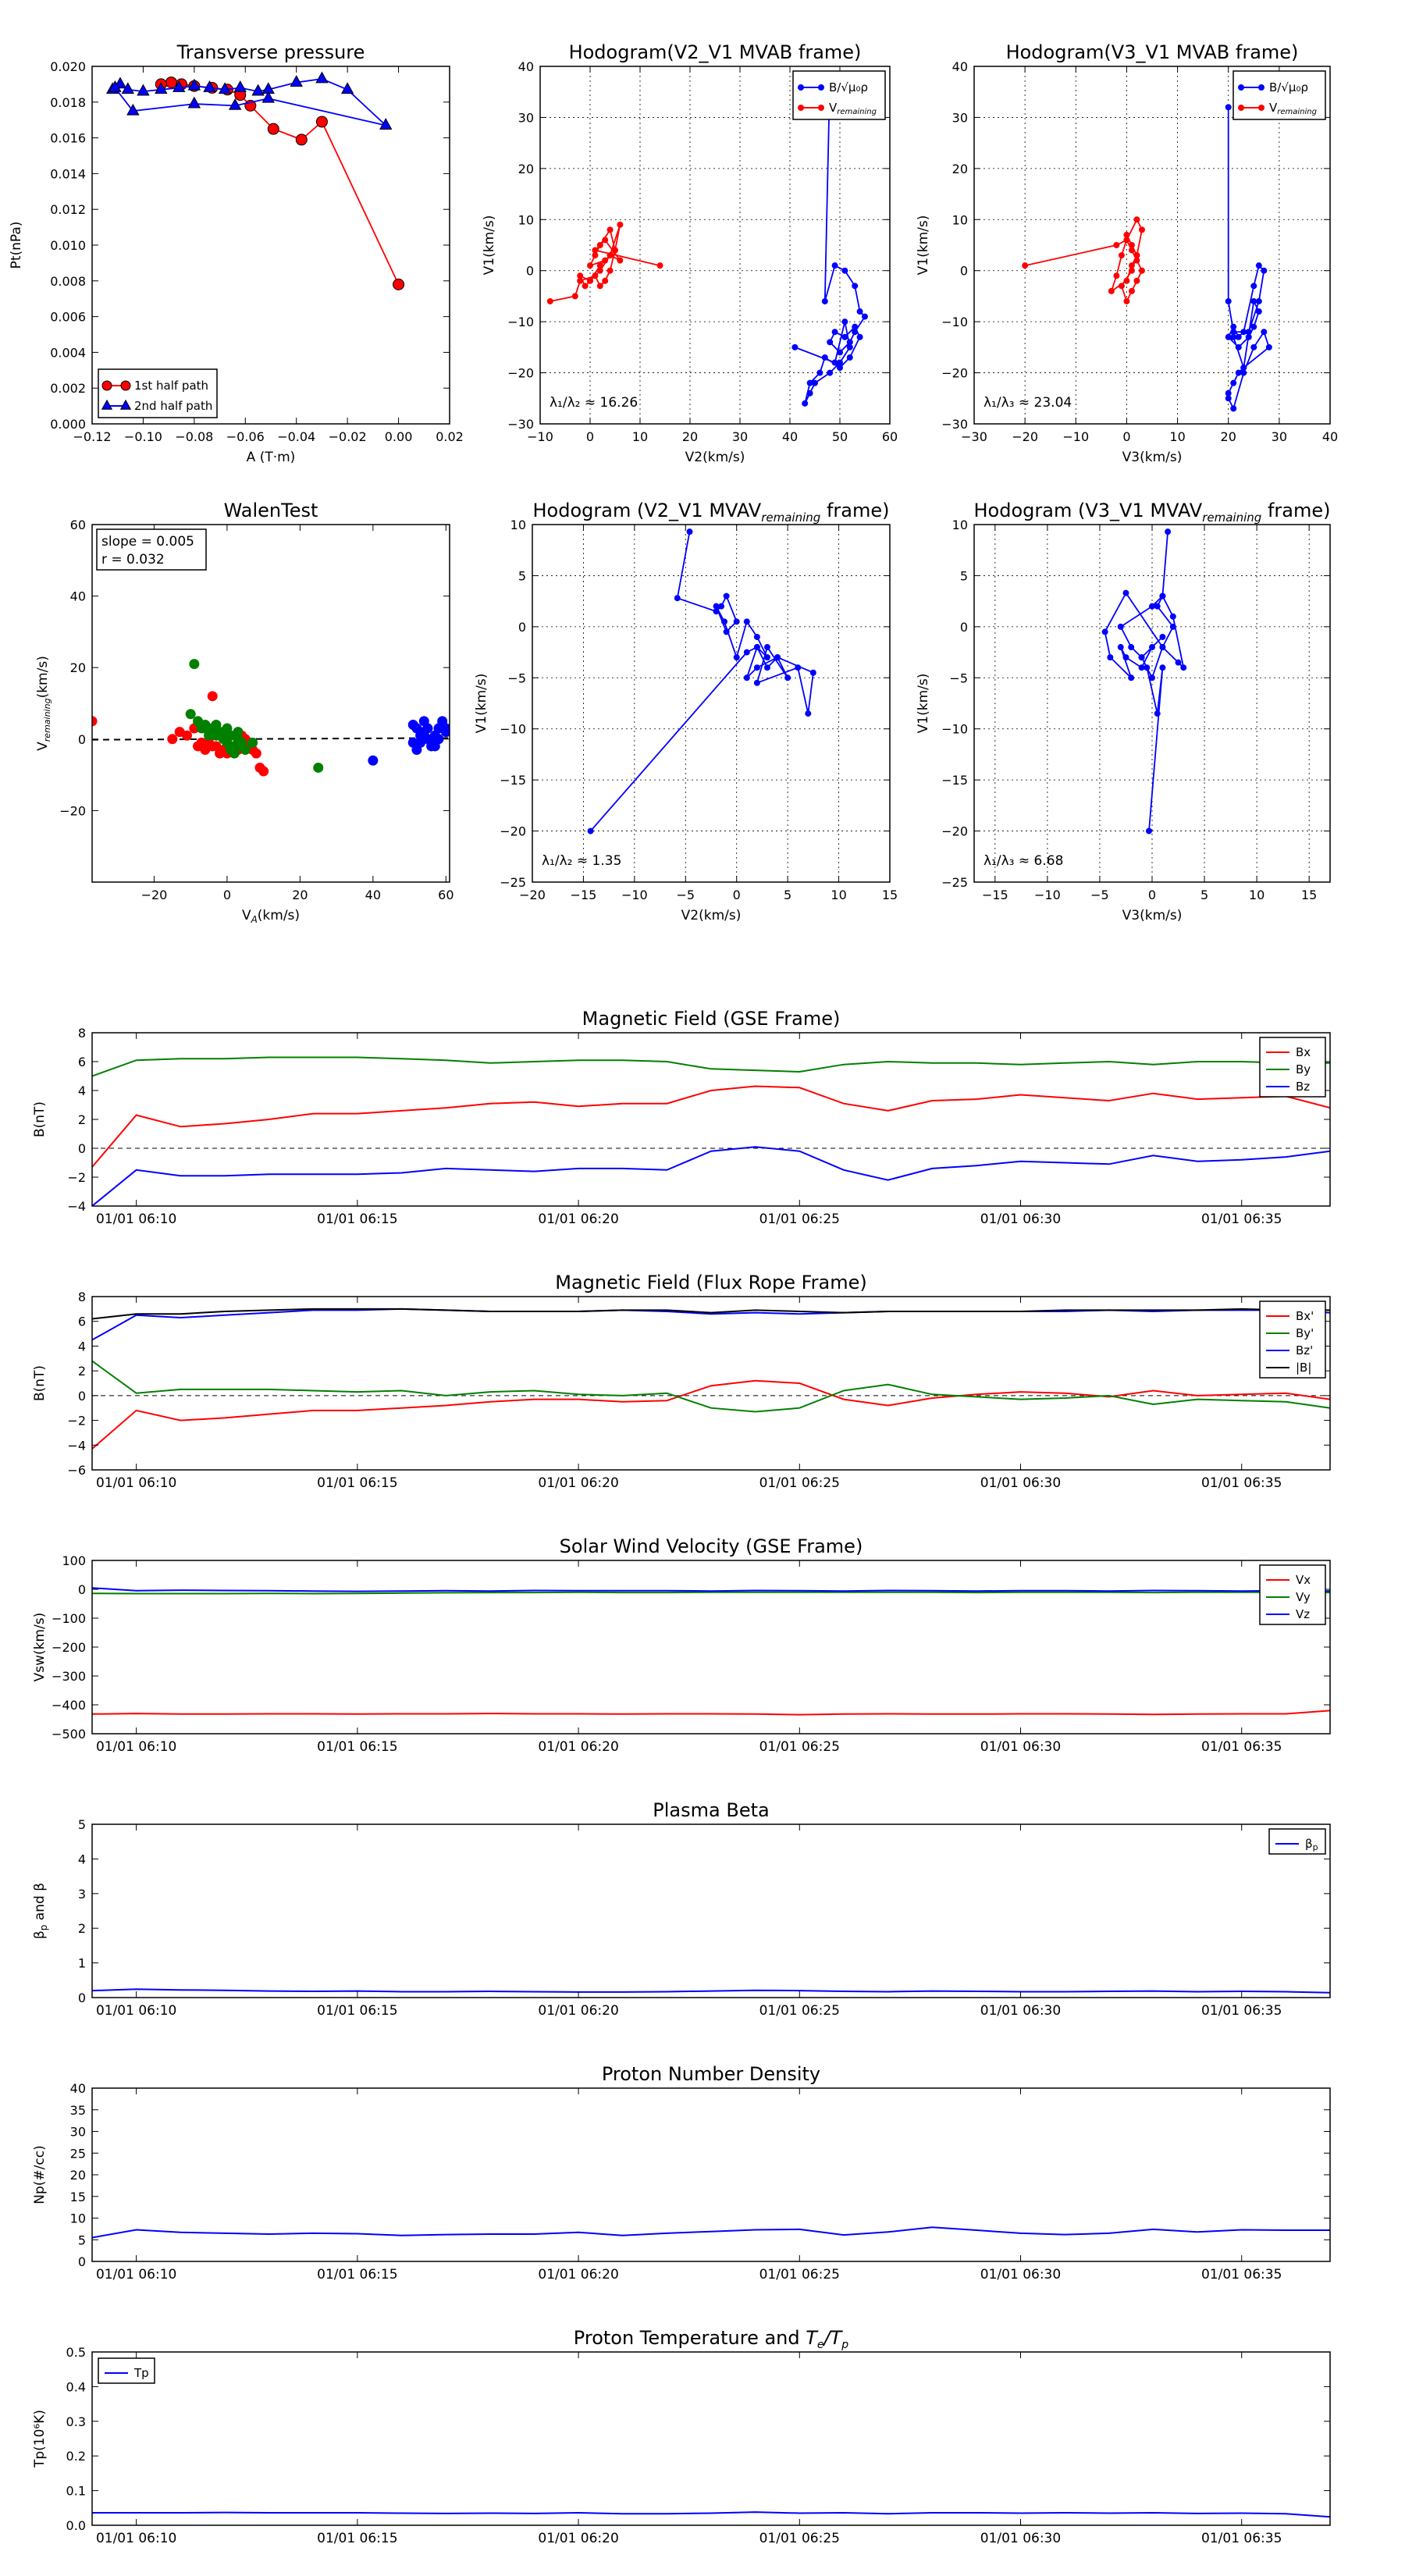  Describe the element at coordinates (40, 1911) in the screenshot. I see `y-axis-label: βp and β` at that location.